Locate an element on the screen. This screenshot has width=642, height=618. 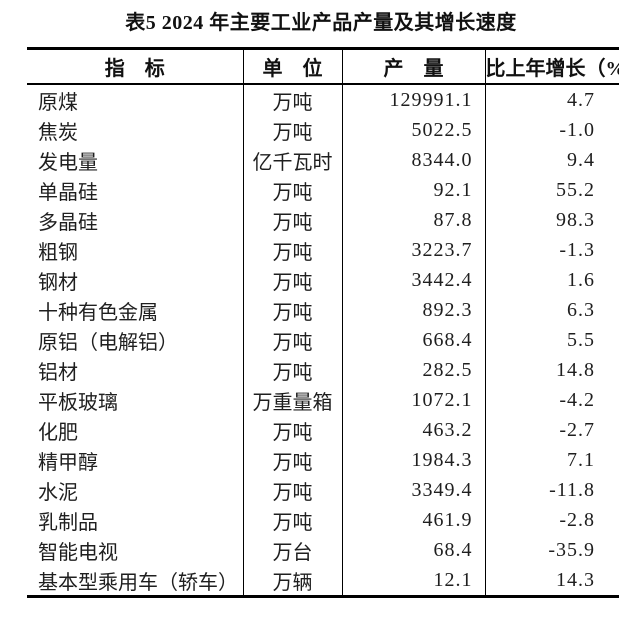
table-row: 基本型乘用车（轿车） 万辆 12.1 14.3 is located at coordinates (323, 581).